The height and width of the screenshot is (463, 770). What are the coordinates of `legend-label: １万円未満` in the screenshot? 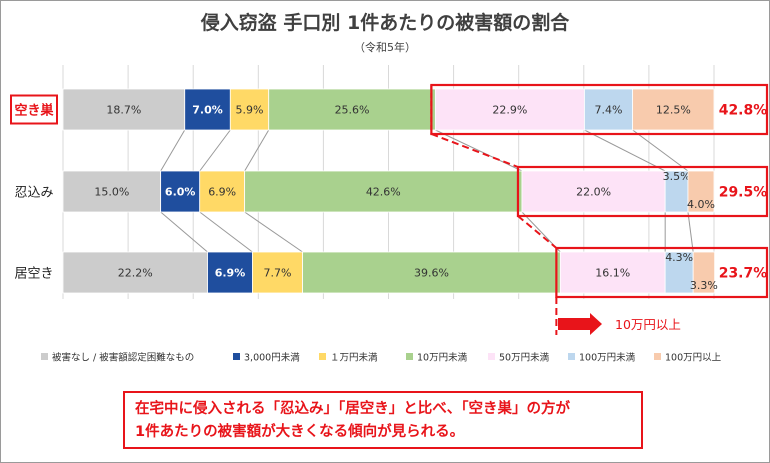 It's located at (354, 358).